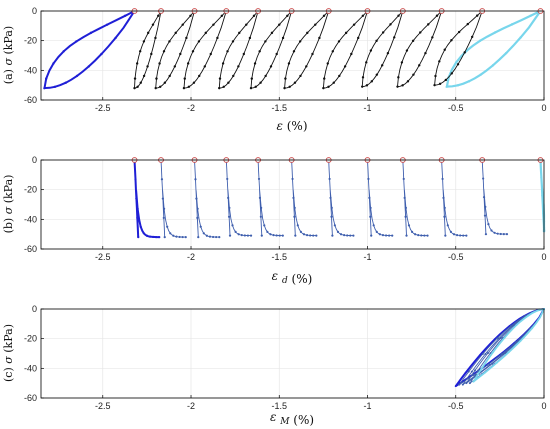 This screenshot has height=429, width=550. I want to click on first-cycle-loop, so click(499, 347).